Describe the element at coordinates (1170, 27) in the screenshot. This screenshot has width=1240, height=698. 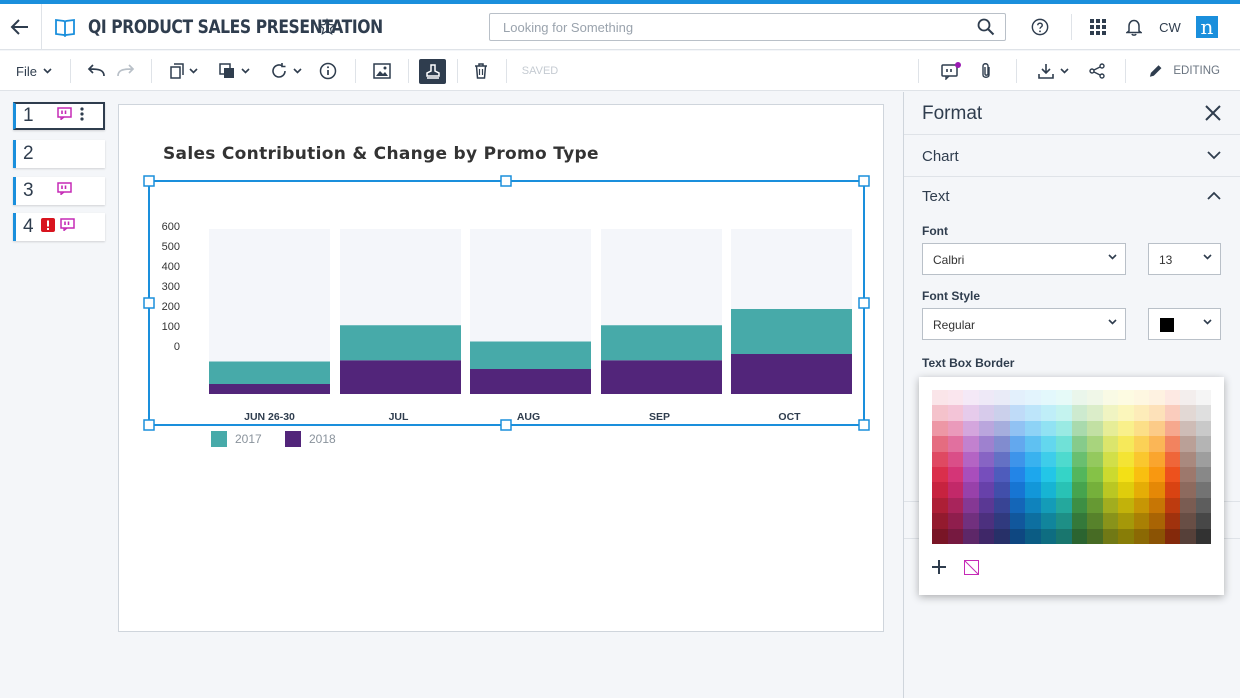
I see `user-initials: CW` at that location.